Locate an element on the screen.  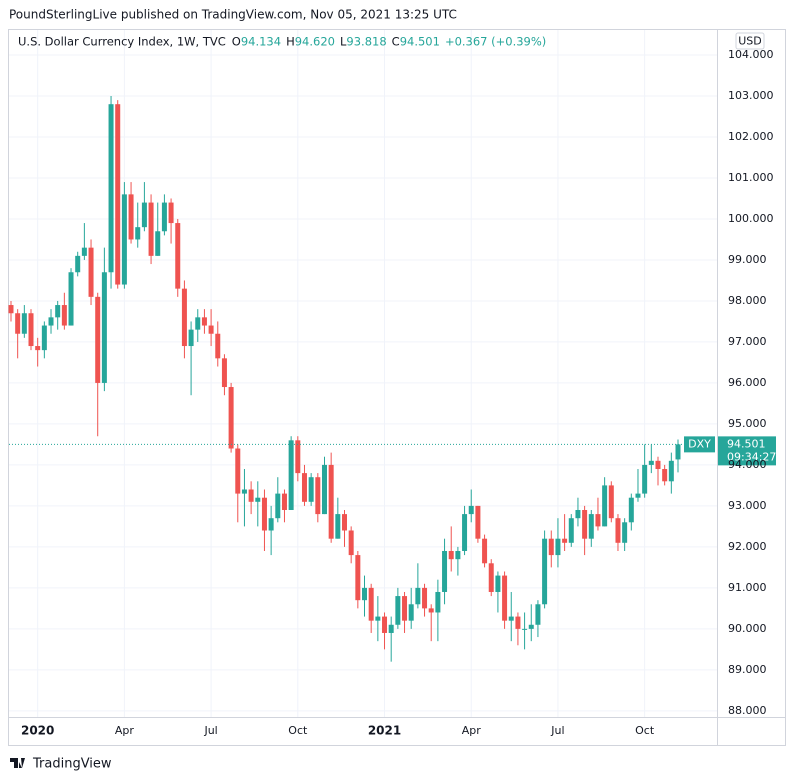
x-tick-label: Jul is located at coordinates (210, 730).